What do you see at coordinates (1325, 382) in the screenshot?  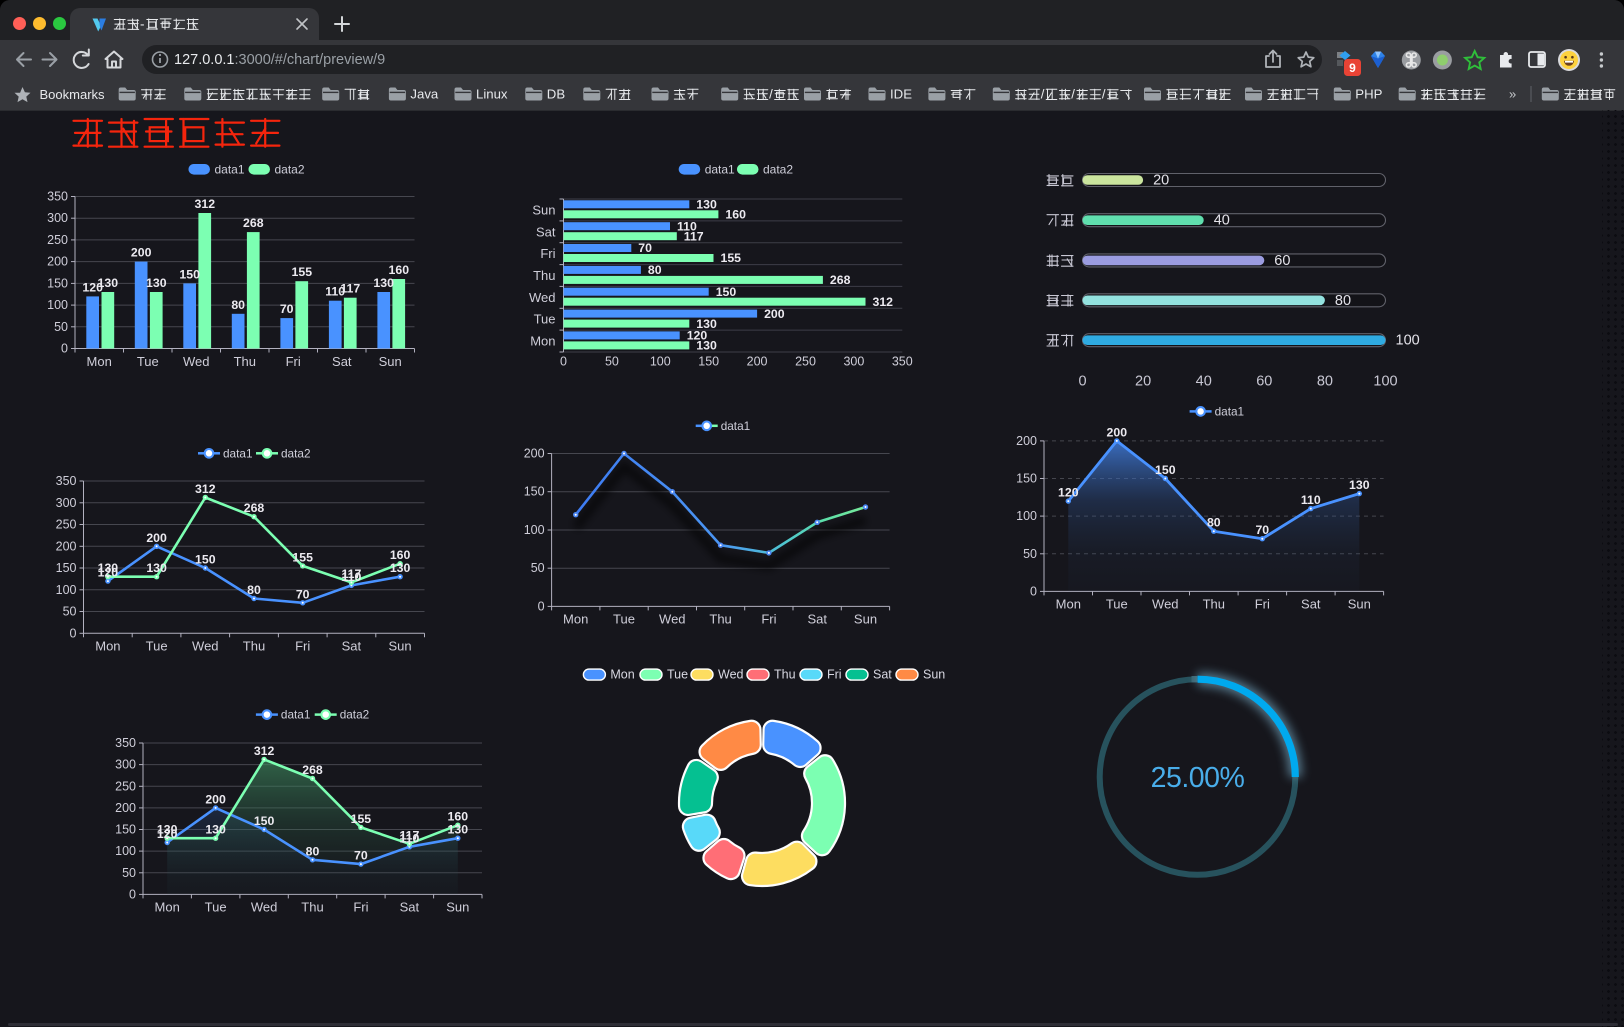 I see `svg-text: 80` at bounding box center [1325, 382].